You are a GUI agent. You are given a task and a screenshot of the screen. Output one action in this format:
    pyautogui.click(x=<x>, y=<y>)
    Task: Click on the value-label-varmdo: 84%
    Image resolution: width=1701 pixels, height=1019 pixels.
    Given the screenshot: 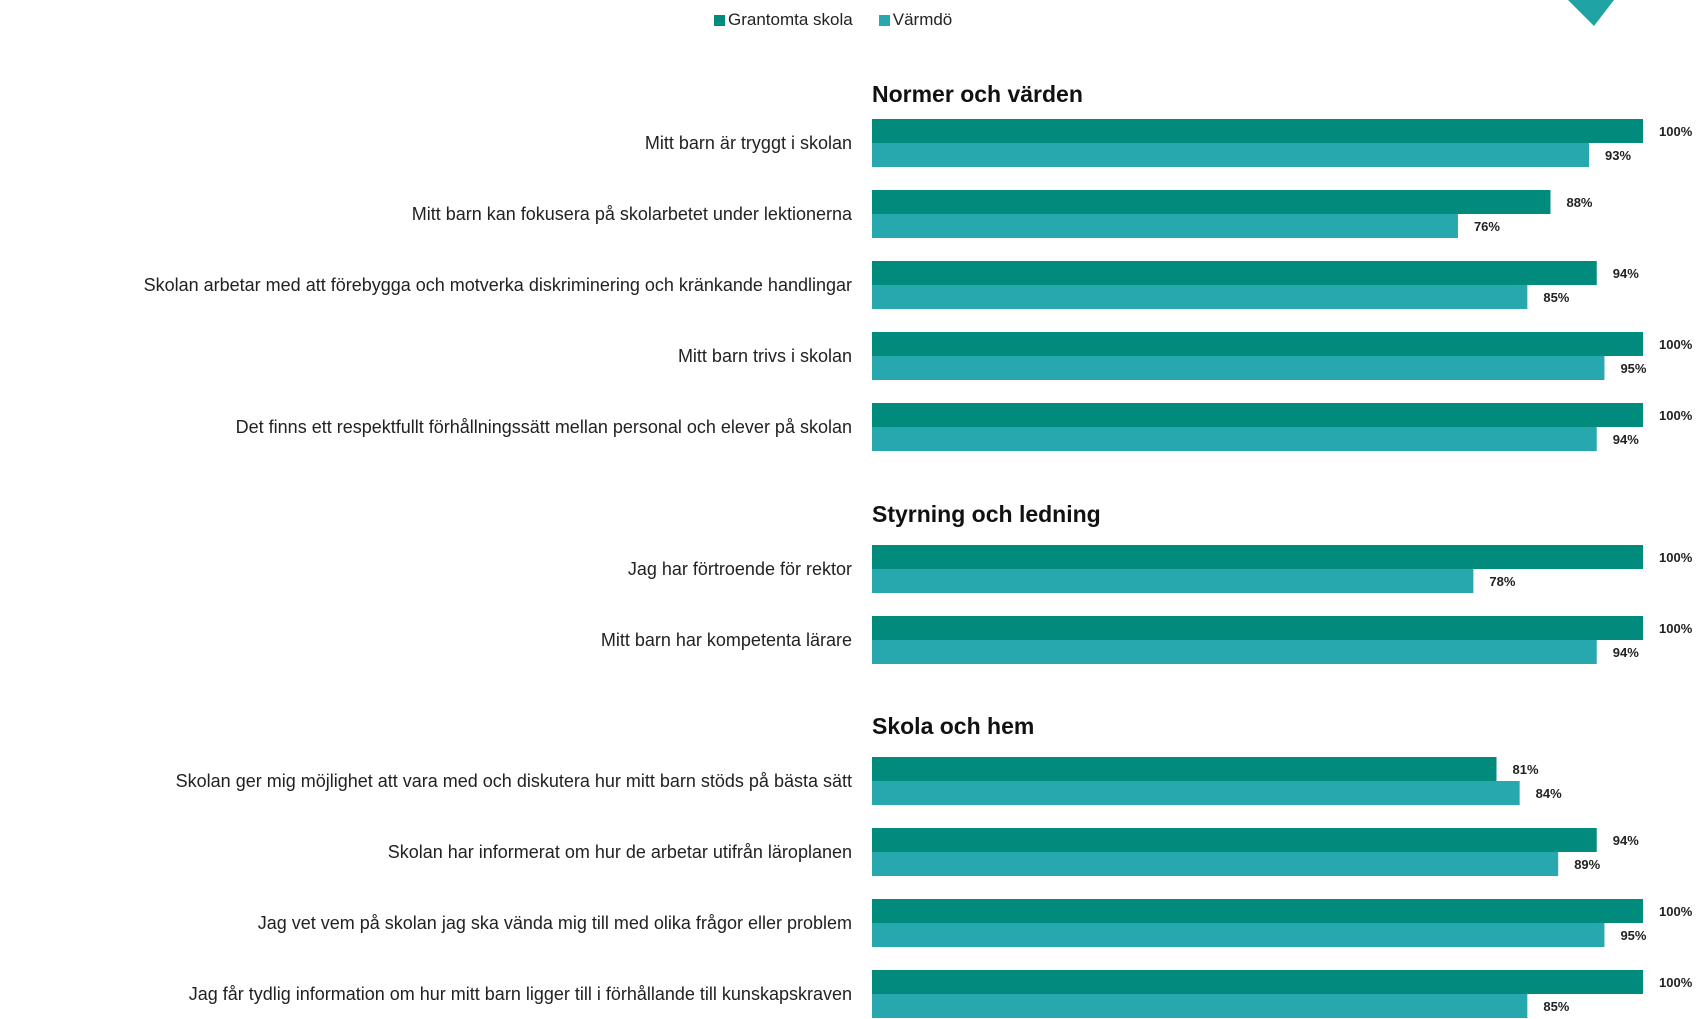 What is the action you would take?
    pyautogui.click(x=1549, y=793)
    